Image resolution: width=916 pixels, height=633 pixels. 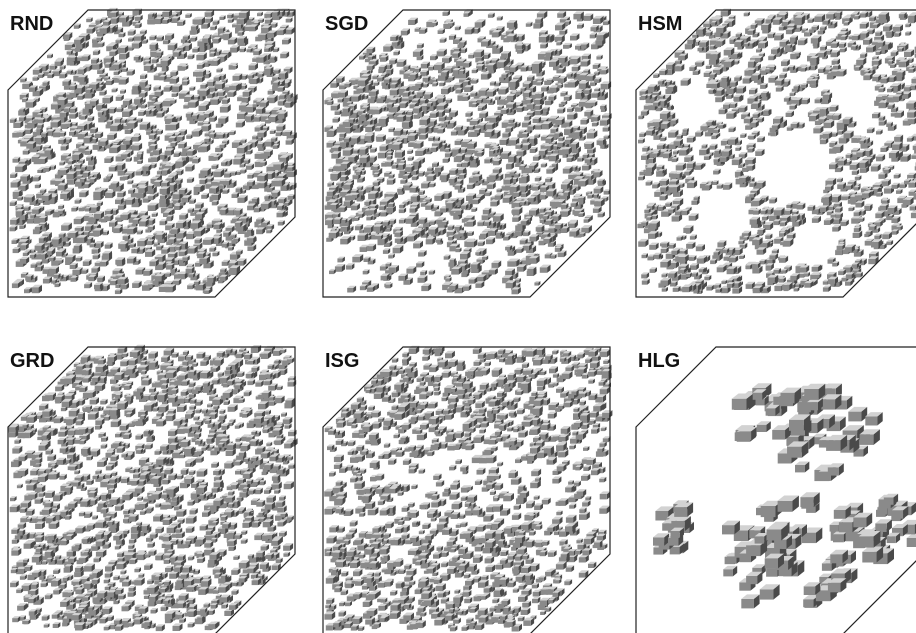 What do you see at coordinates (659, 361) in the screenshot?
I see `panel-label: HLG` at bounding box center [659, 361].